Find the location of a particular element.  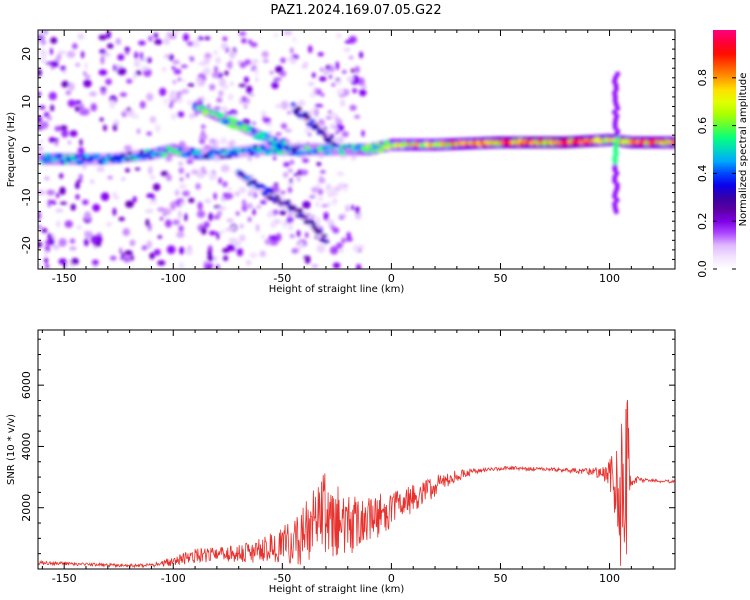

snr-xlabel: Height of straight line (km) is located at coordinates (337, 589).